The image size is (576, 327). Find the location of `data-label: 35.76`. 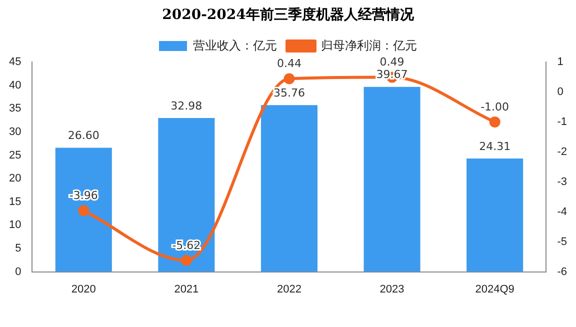

data-label: 35.76 is located at coordinates (289, 93).